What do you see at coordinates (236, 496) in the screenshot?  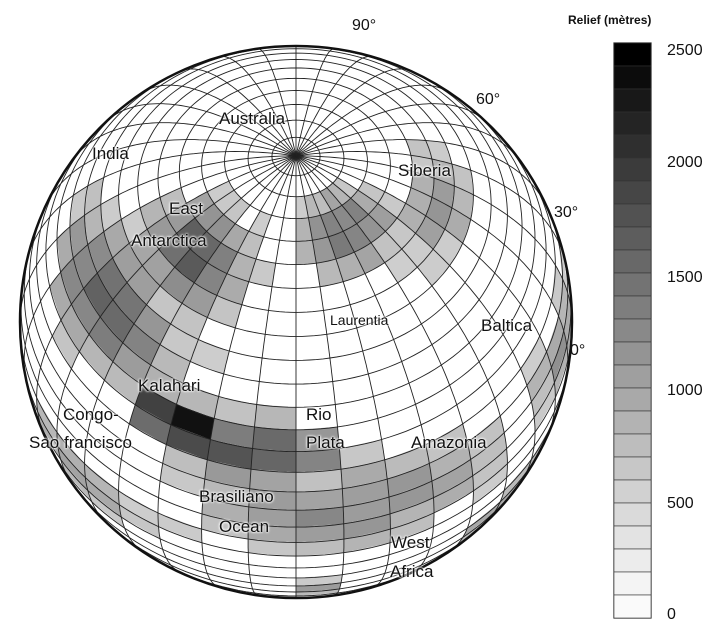 I see `label-brasiliano: Brasiliano` at bounding box center [236, 496].